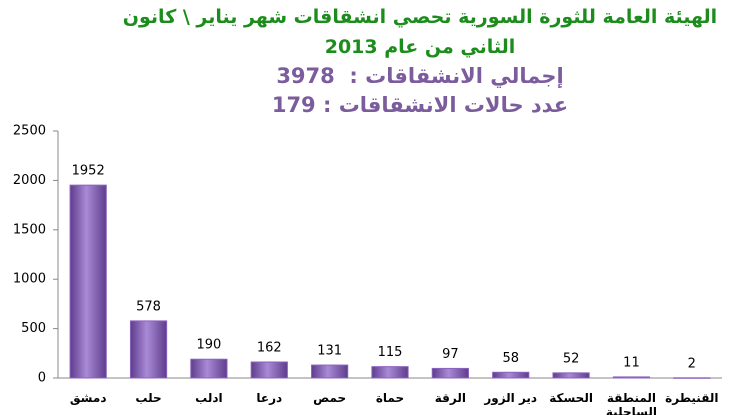 The width and height of the screenshot is (750, 415). What do you see at coordinates (208, 345) in the screenshot?
I see `data-label: 190` at bounding box center [208, 345].